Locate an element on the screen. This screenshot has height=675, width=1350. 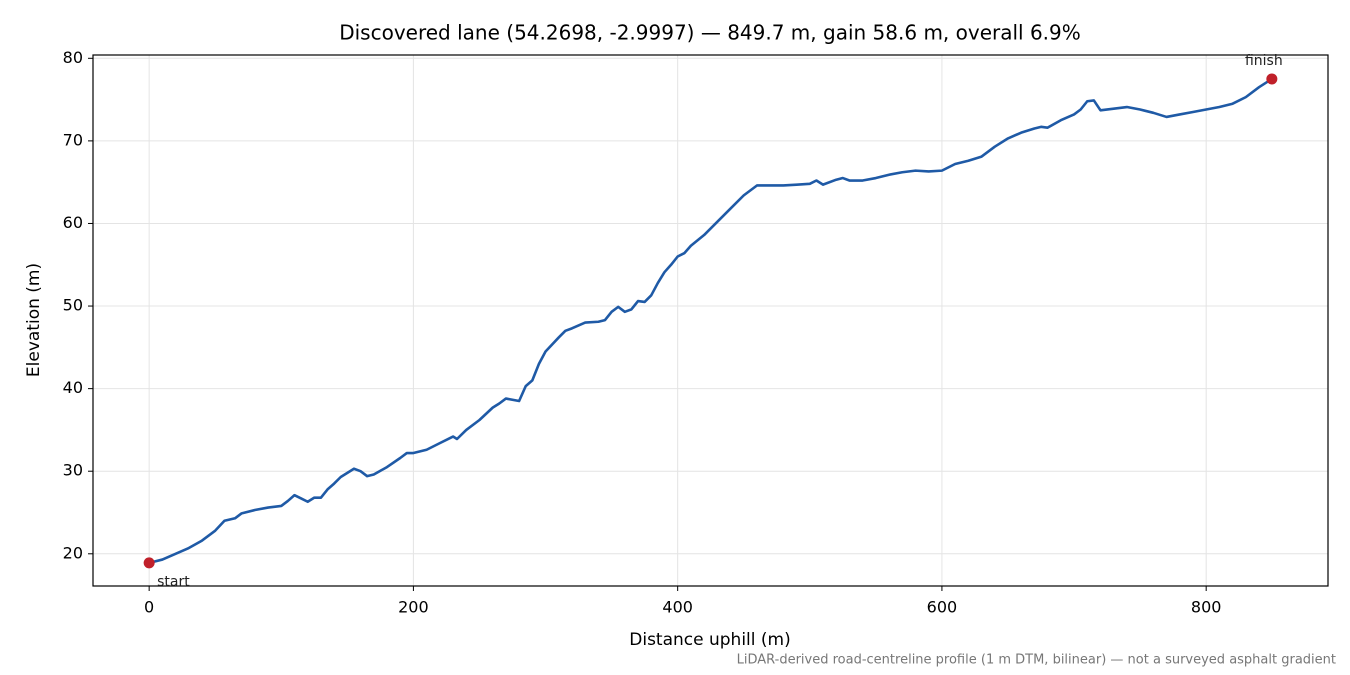
y-tick-label: 70 is located at coordinates (73, 139).